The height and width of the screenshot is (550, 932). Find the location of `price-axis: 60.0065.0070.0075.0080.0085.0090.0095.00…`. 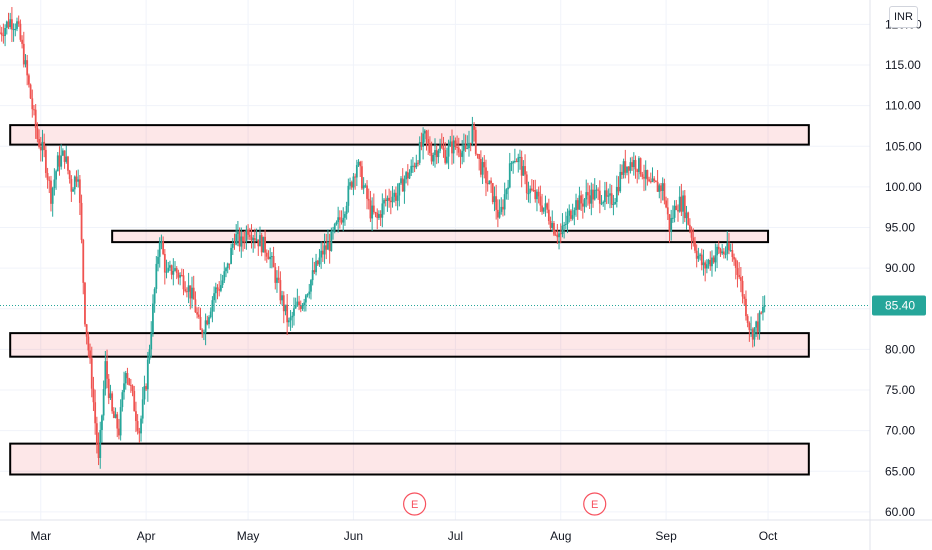

price-axis: 60.0065.0070.0075.0080.0085.0090.0095.00… is located at coordinates (903, 268).